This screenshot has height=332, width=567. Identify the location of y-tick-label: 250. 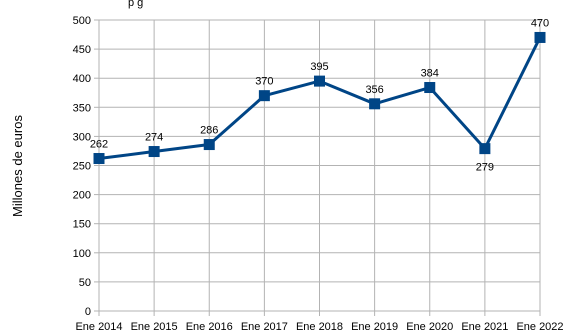
(82, 167).